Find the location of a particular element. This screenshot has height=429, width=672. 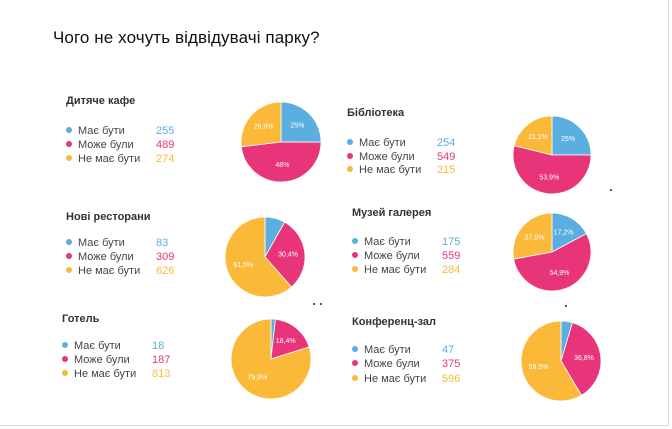

legend-row-mozhe: Може були 187 is located at coordinates (116, 360).